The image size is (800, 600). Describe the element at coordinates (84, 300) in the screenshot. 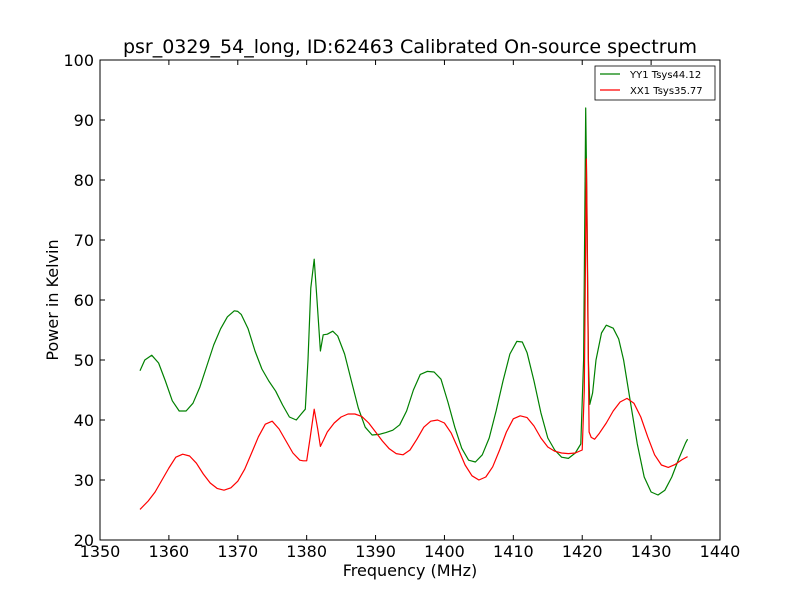

I see `y-tick-label: 60` at that location.